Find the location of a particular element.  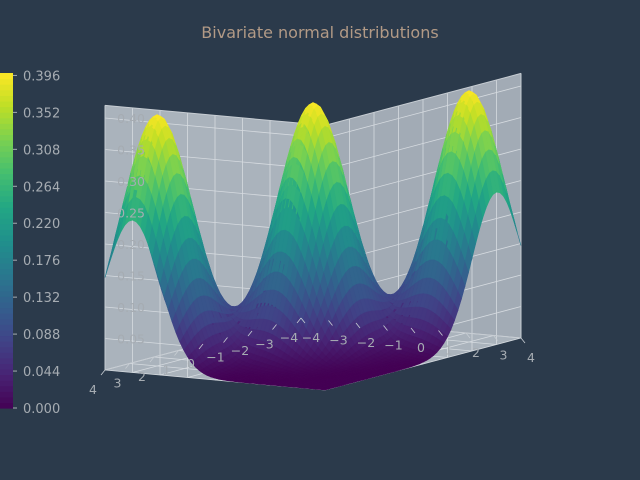

chart-title: Bivariate normal distributions is located at coordinates (319, 32).